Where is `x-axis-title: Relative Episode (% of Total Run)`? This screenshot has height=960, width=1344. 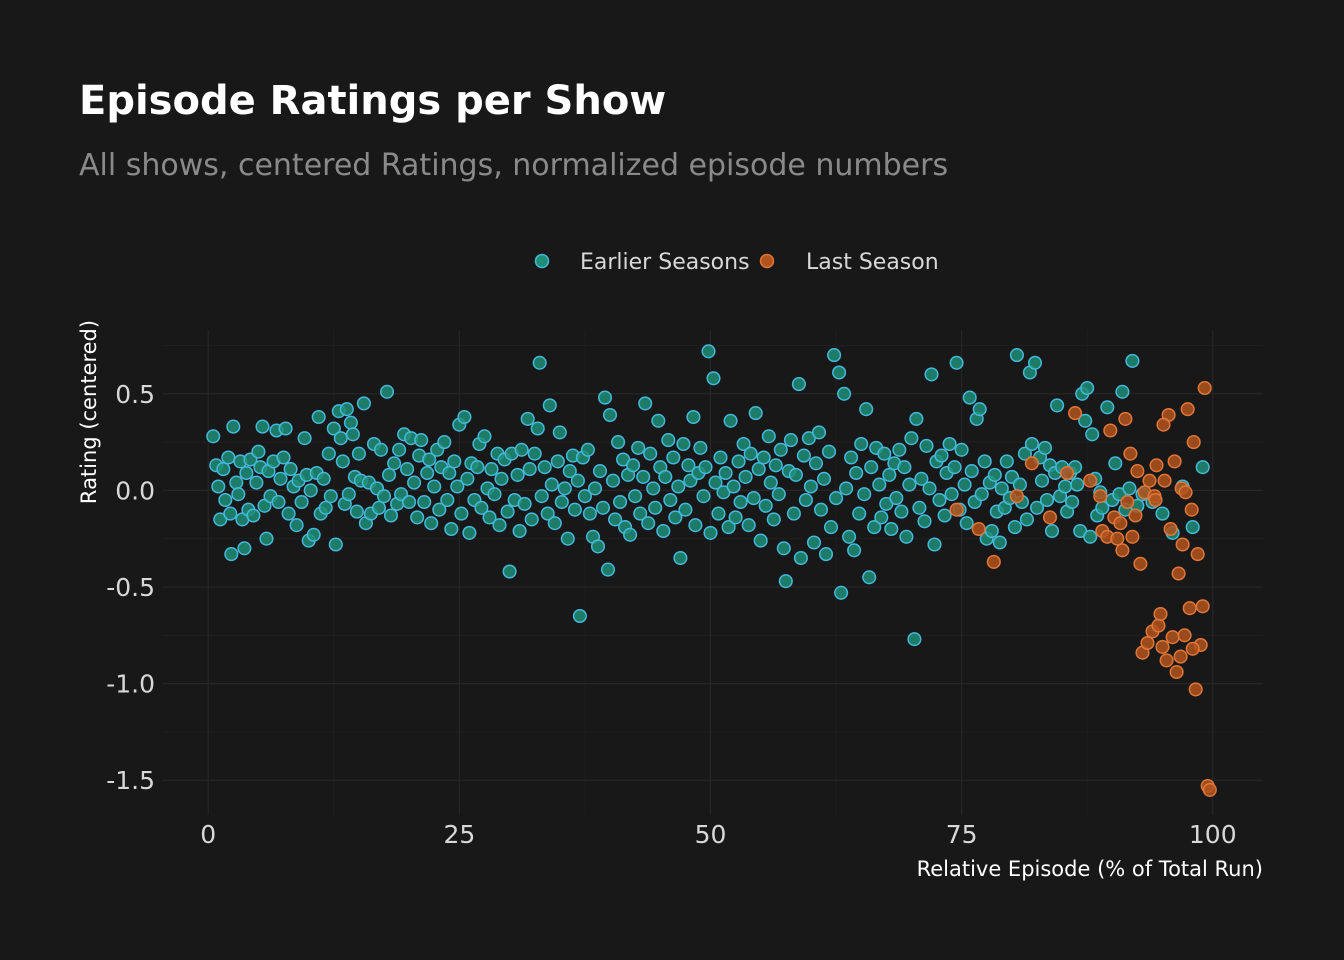 x-axis-title: Relative Episode (% of Total Run) is located at coordinates (1090, 869).